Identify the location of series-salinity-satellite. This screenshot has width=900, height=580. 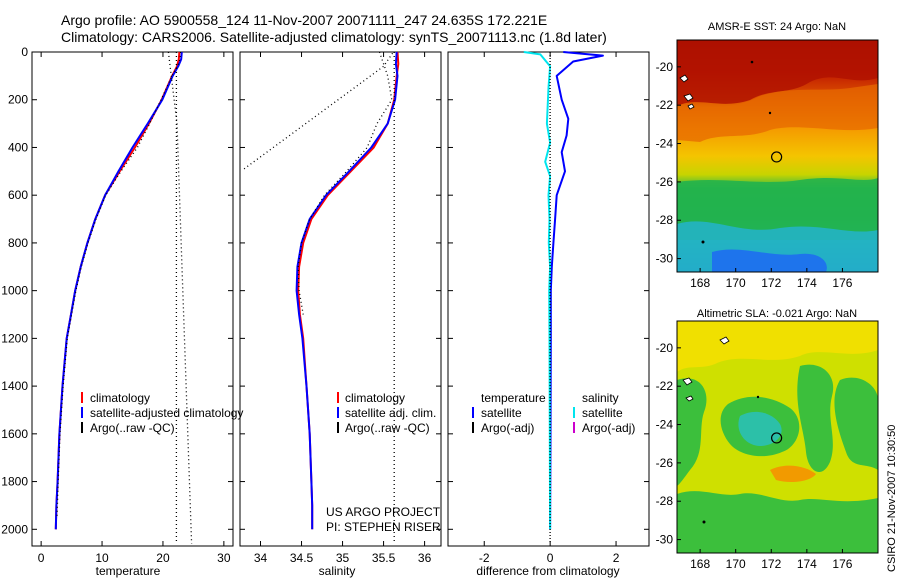
(537, 290).